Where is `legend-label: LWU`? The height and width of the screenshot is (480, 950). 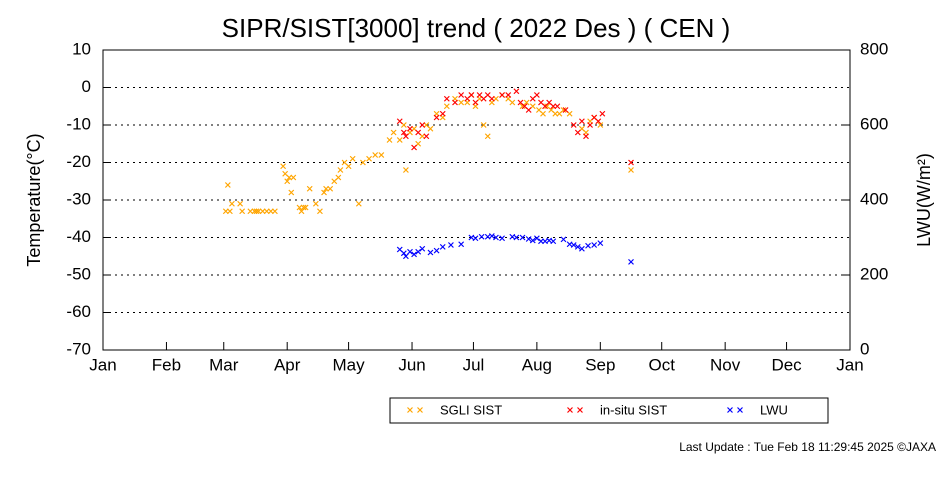
legend-label: LWU is located at coordinates (774, 409).